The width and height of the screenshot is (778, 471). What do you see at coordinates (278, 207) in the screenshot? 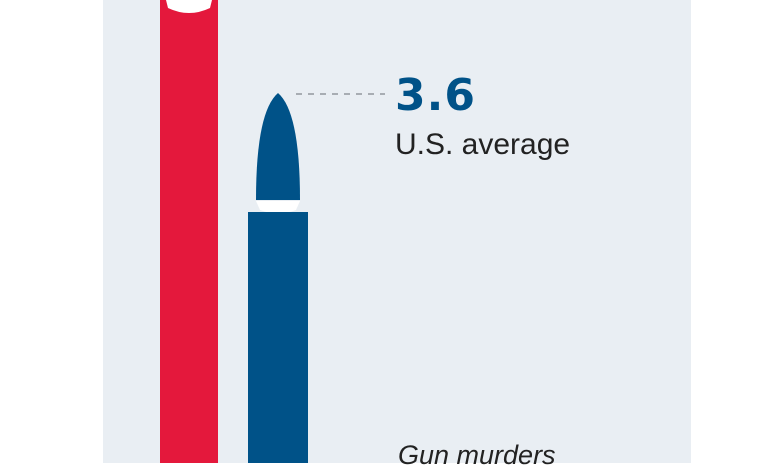
I see `blue-bullet-band` at bounding box center [278, 207].